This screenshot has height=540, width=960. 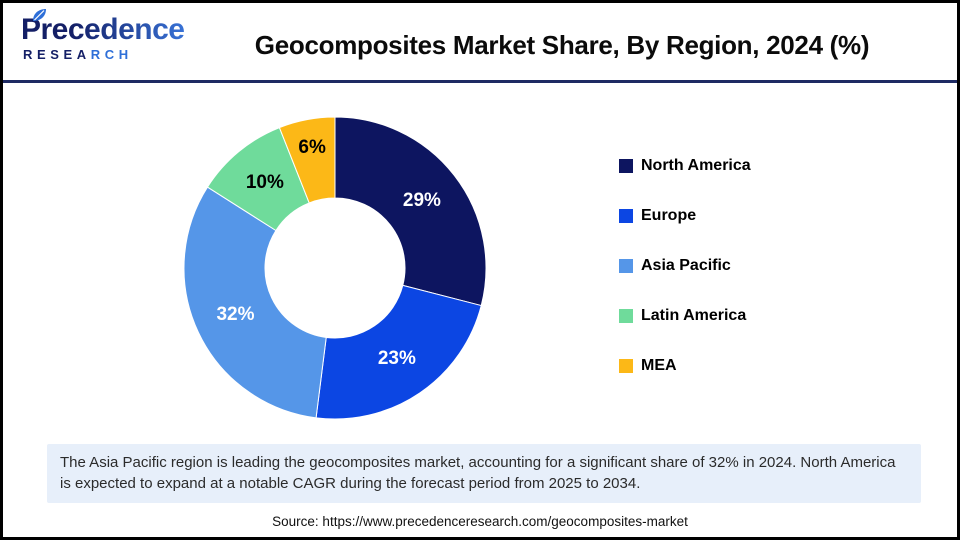 I want to click on brand-logo: Precedence RESEARCH, so click(x=106, y=35).